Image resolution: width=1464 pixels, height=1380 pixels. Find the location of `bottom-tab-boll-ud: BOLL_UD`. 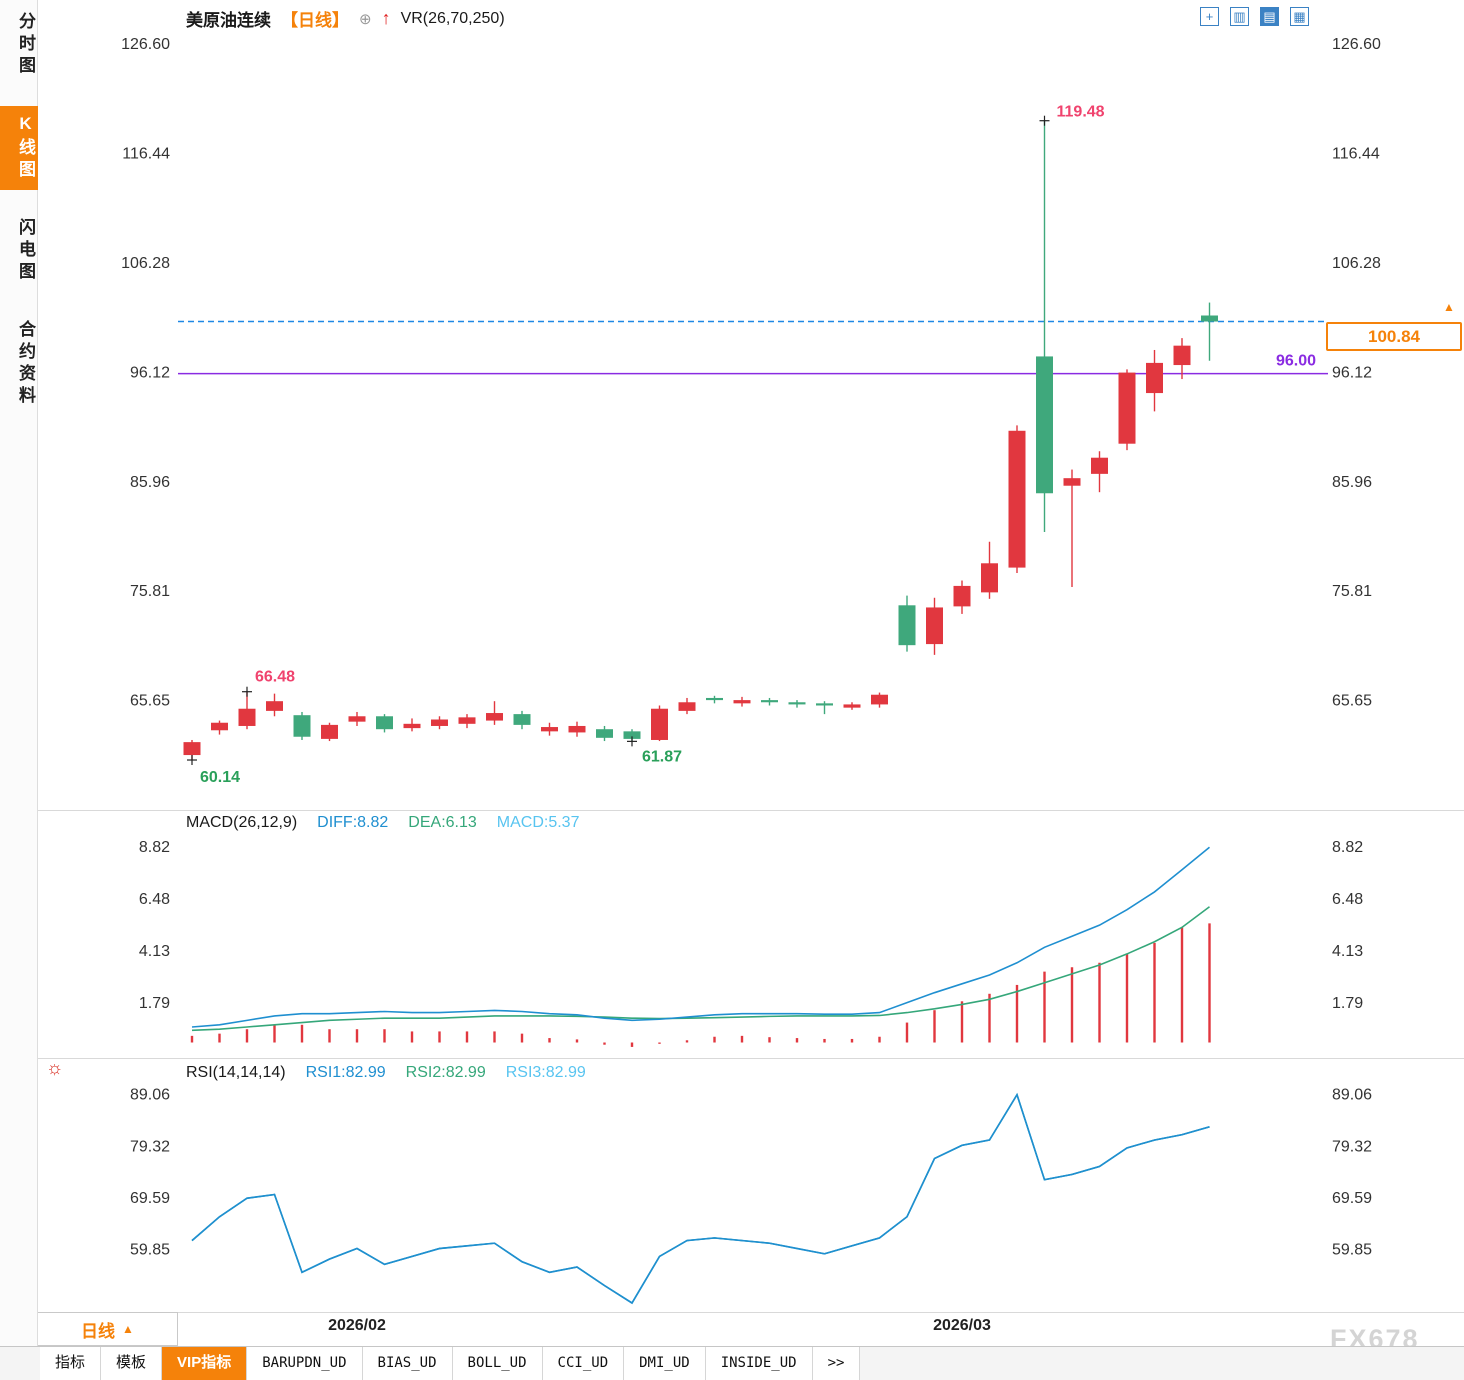

bottom-tab-boll-ud: BOLL_UD is located at coordinates (497, 1363).